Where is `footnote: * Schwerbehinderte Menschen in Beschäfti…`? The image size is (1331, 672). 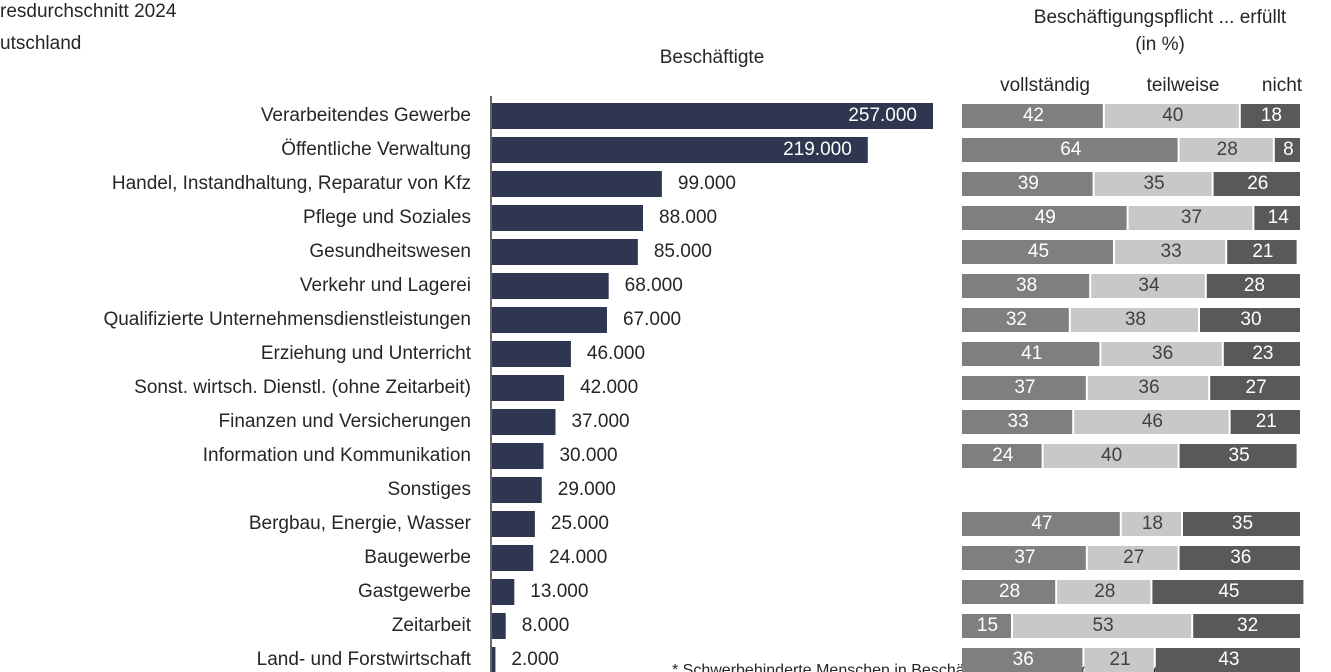 footnote: * Schwerbehinderte Menschen in Beschäfti… is located at coordinates (927, 667).